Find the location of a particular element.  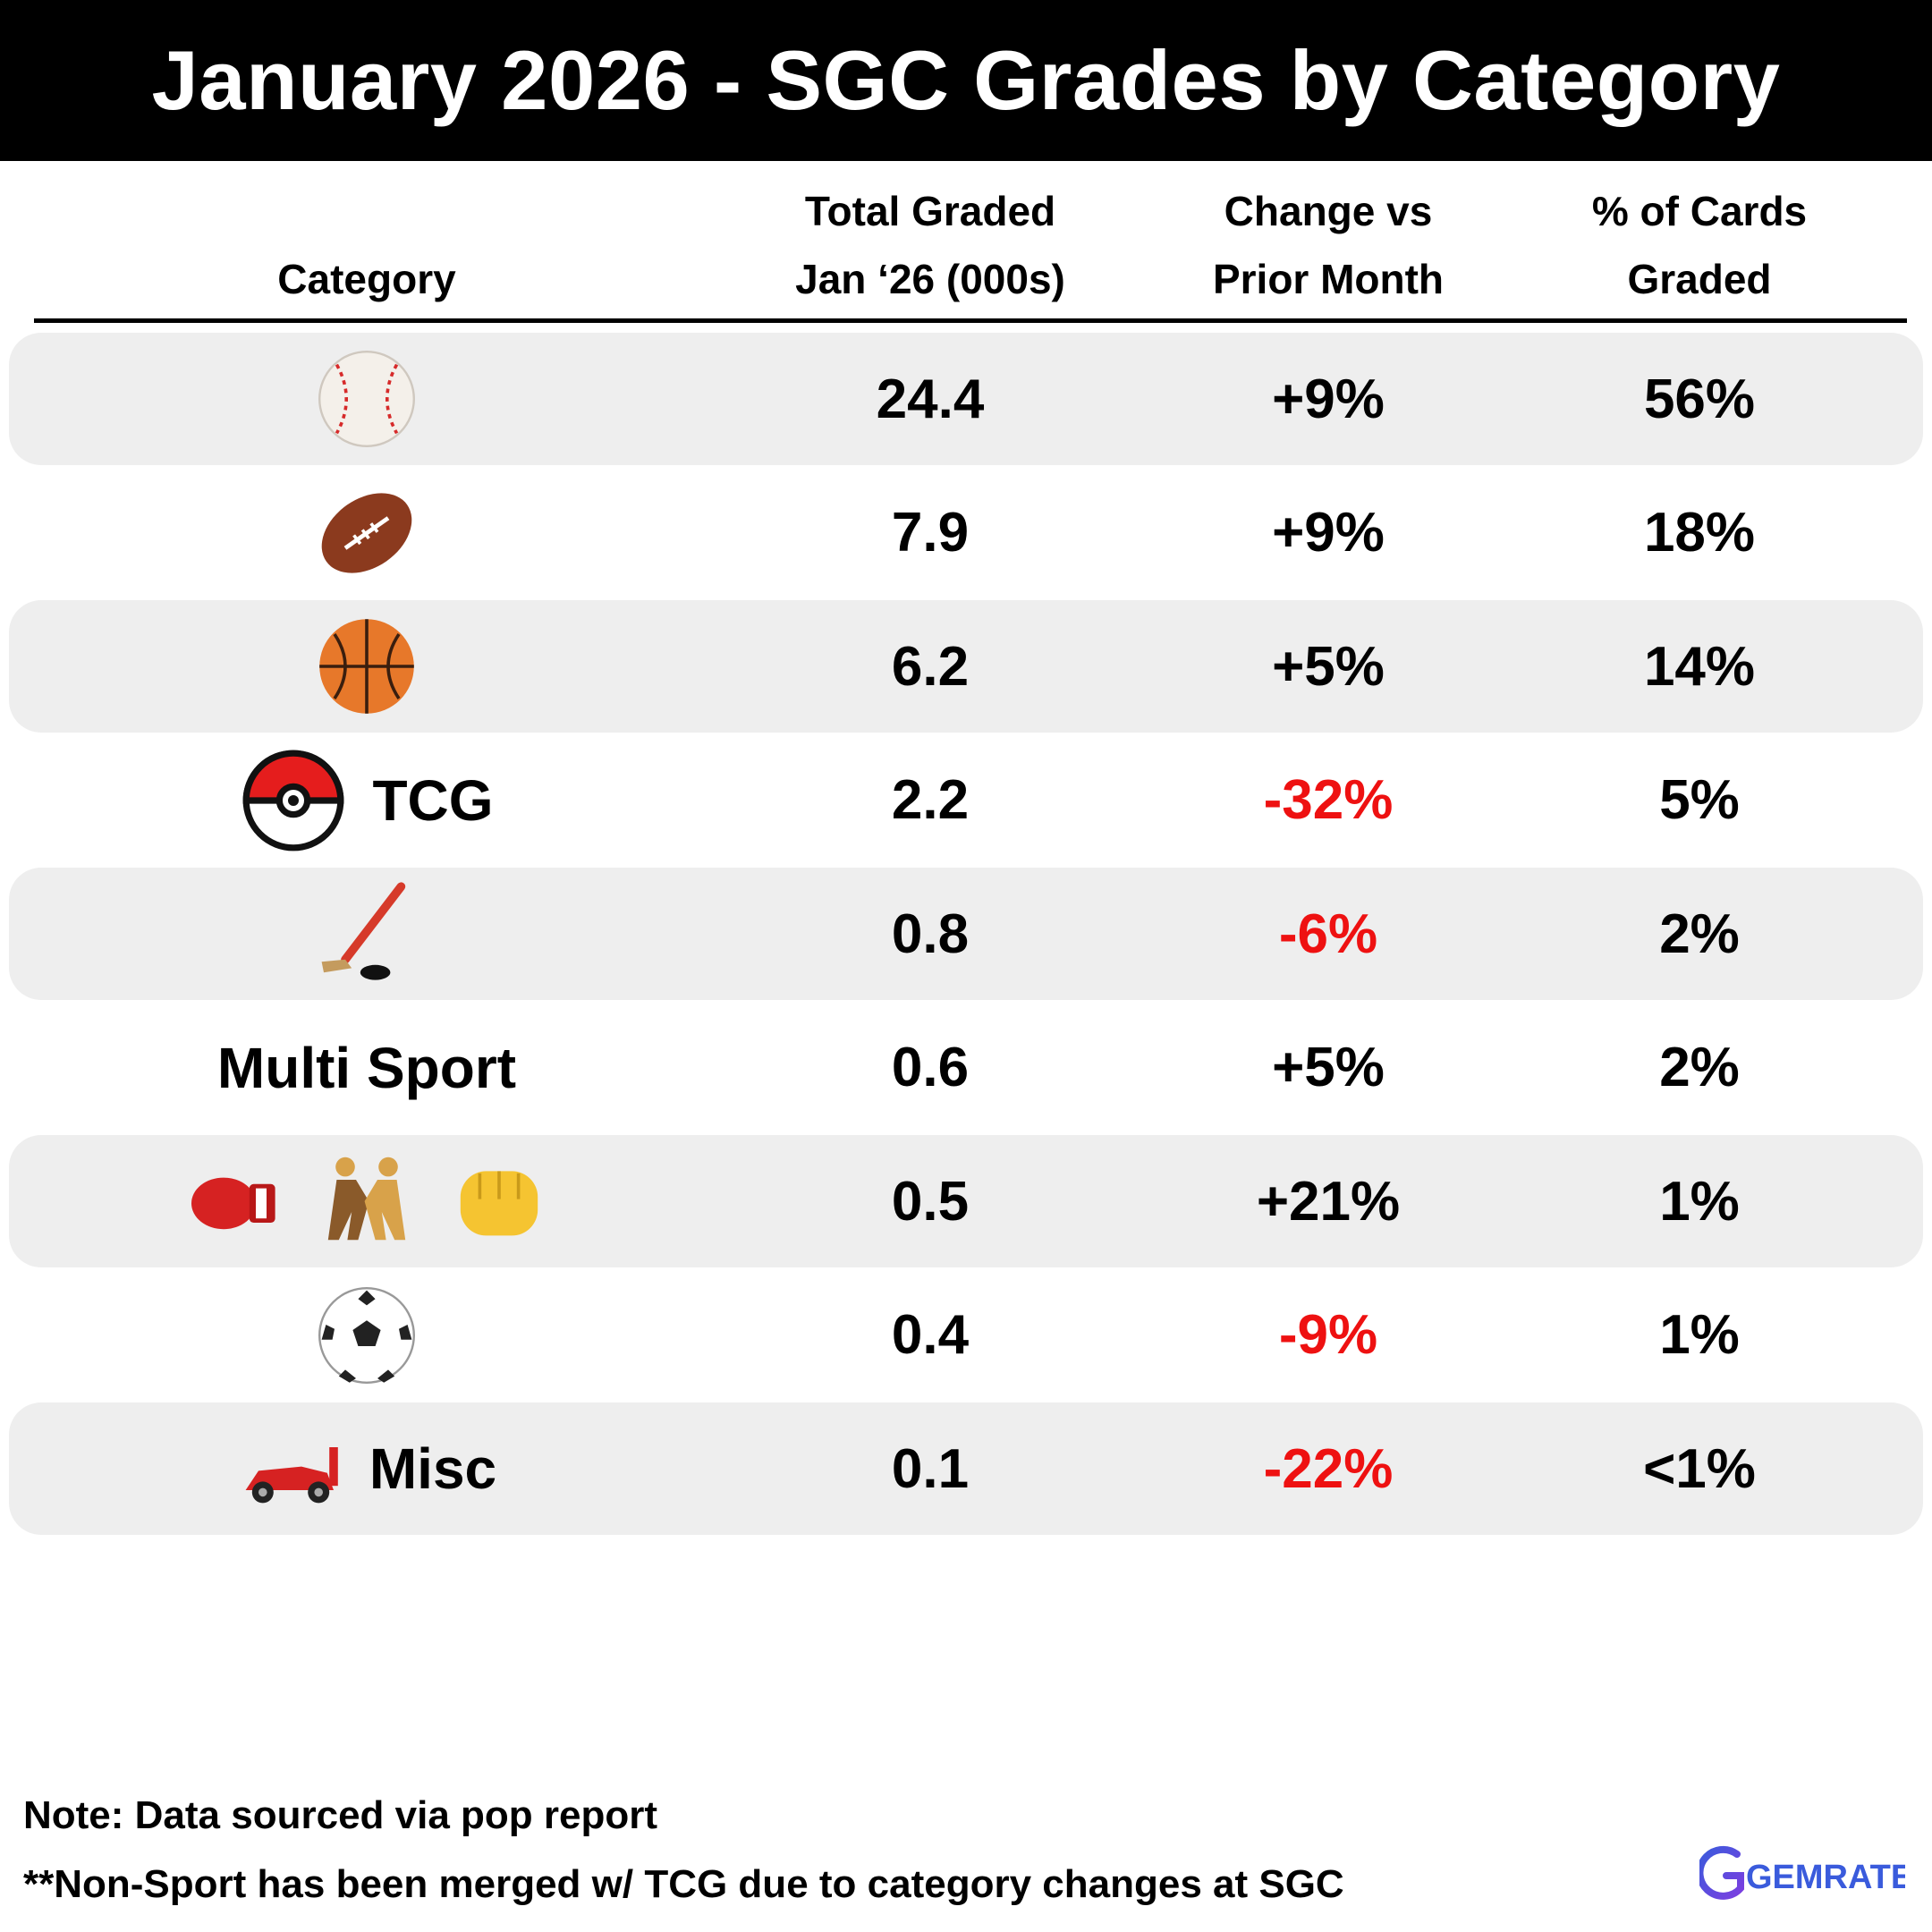

football-icon is located at coordinates (366, 533).